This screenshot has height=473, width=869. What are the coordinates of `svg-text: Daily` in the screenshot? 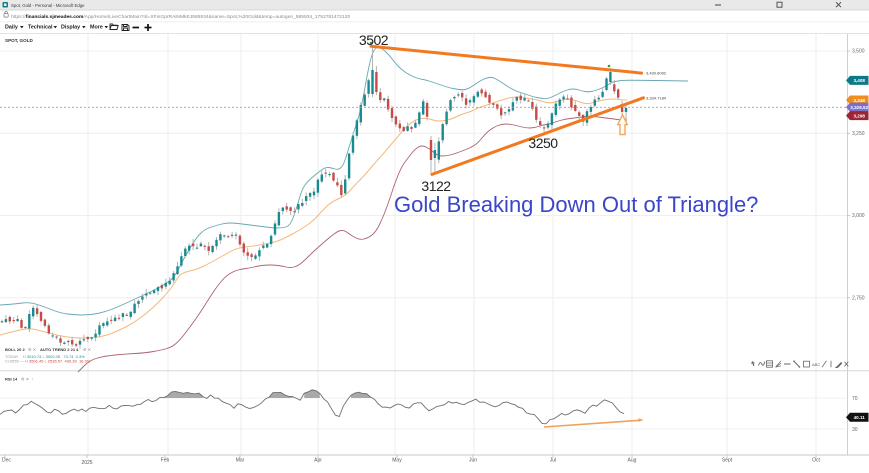 It's located at (11, 28).